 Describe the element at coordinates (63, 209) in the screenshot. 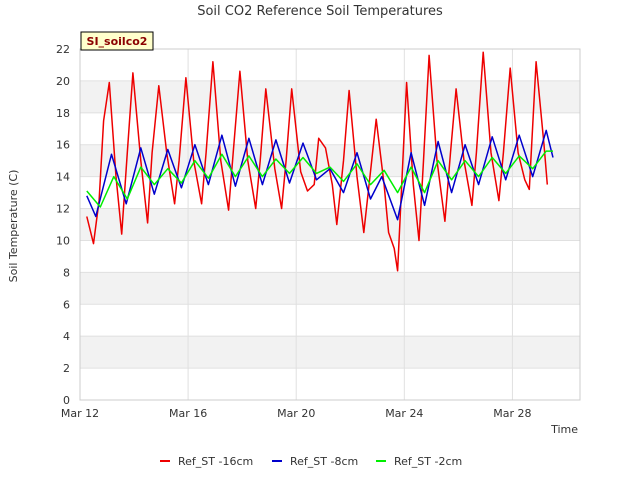

I see `y-tick-label: 12` at that location.